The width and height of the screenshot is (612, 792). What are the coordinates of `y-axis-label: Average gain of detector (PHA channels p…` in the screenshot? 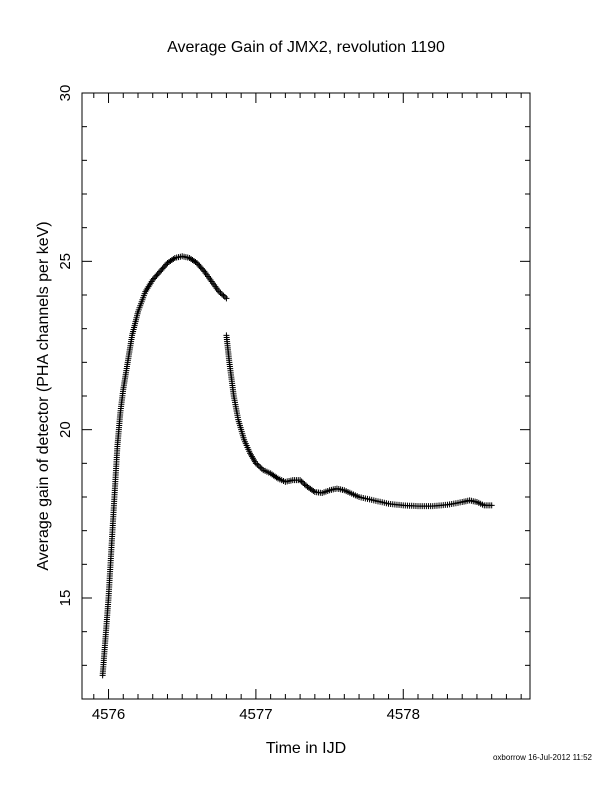 It's located at (43, 395).